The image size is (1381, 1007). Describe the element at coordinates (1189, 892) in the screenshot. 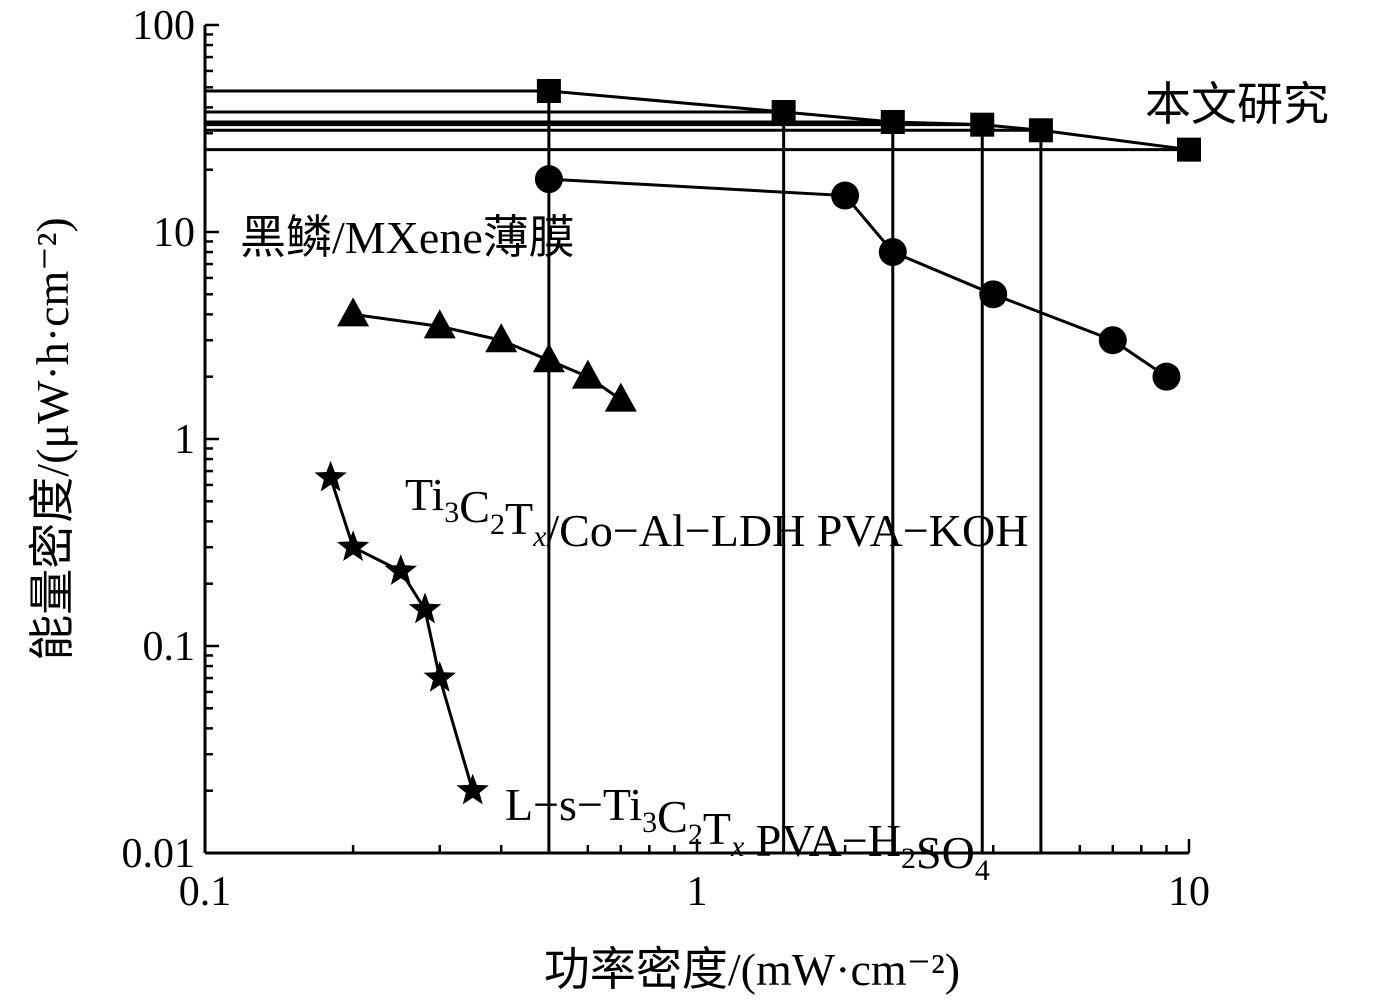

I see `x-tick-label: 10` at that location.